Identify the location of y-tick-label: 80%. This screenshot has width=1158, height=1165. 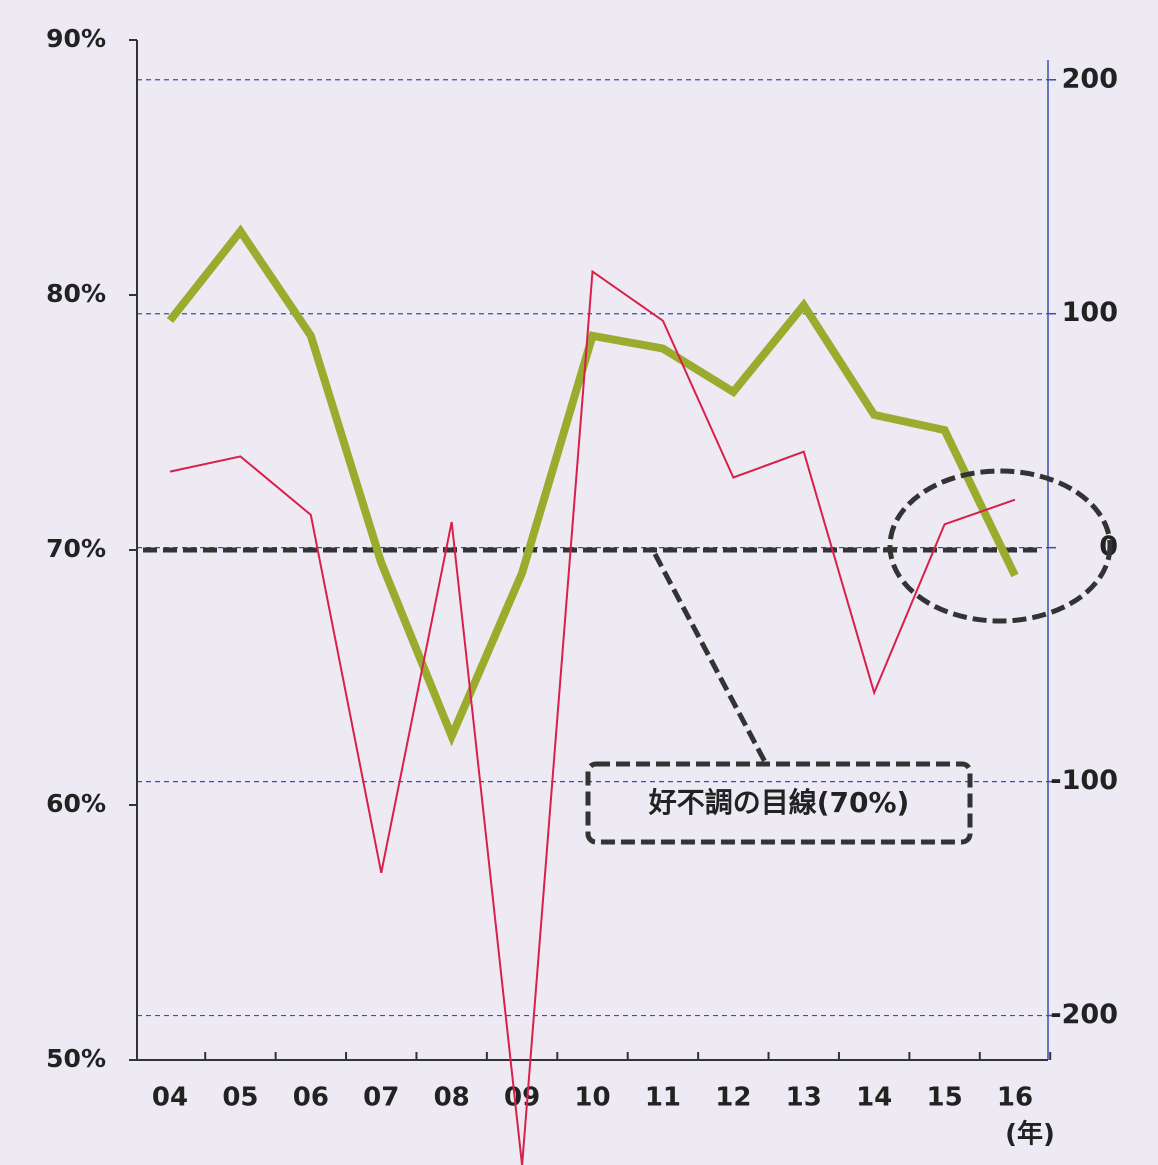
(76, 293).